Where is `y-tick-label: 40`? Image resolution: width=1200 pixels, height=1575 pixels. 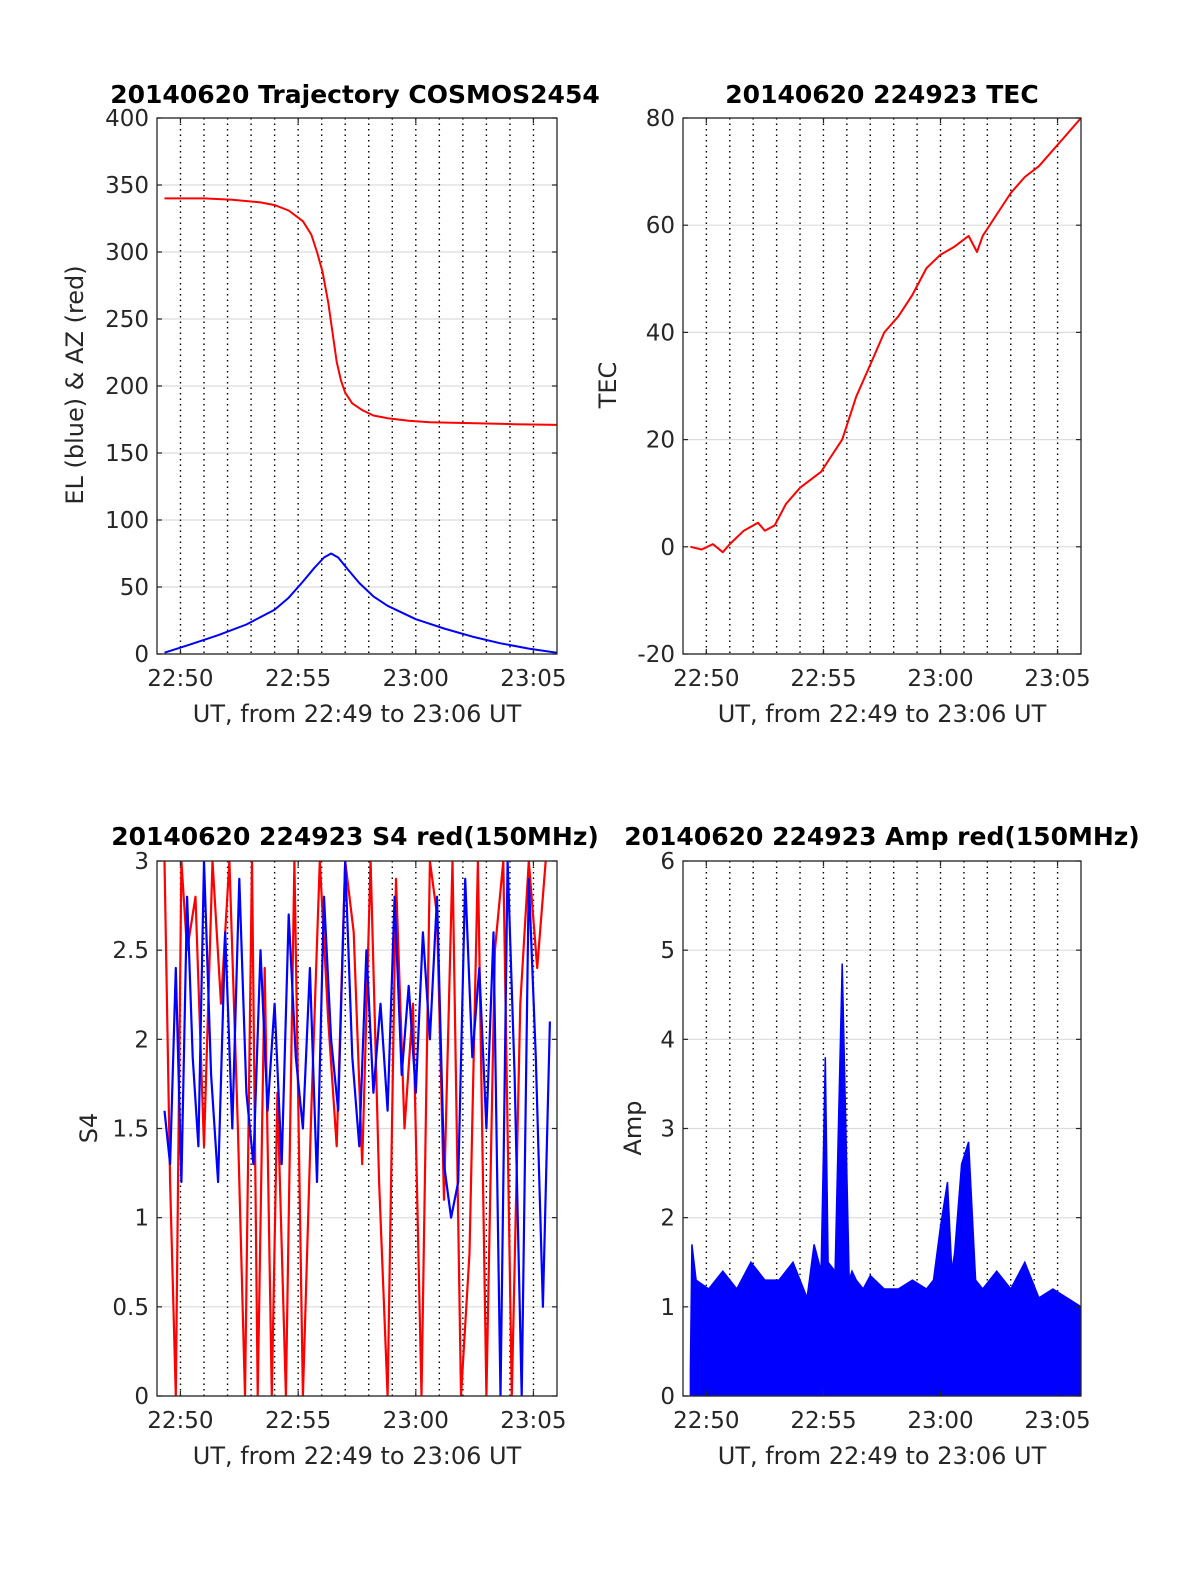
y-tick-label: 40 is located at coordinates (660, 333).